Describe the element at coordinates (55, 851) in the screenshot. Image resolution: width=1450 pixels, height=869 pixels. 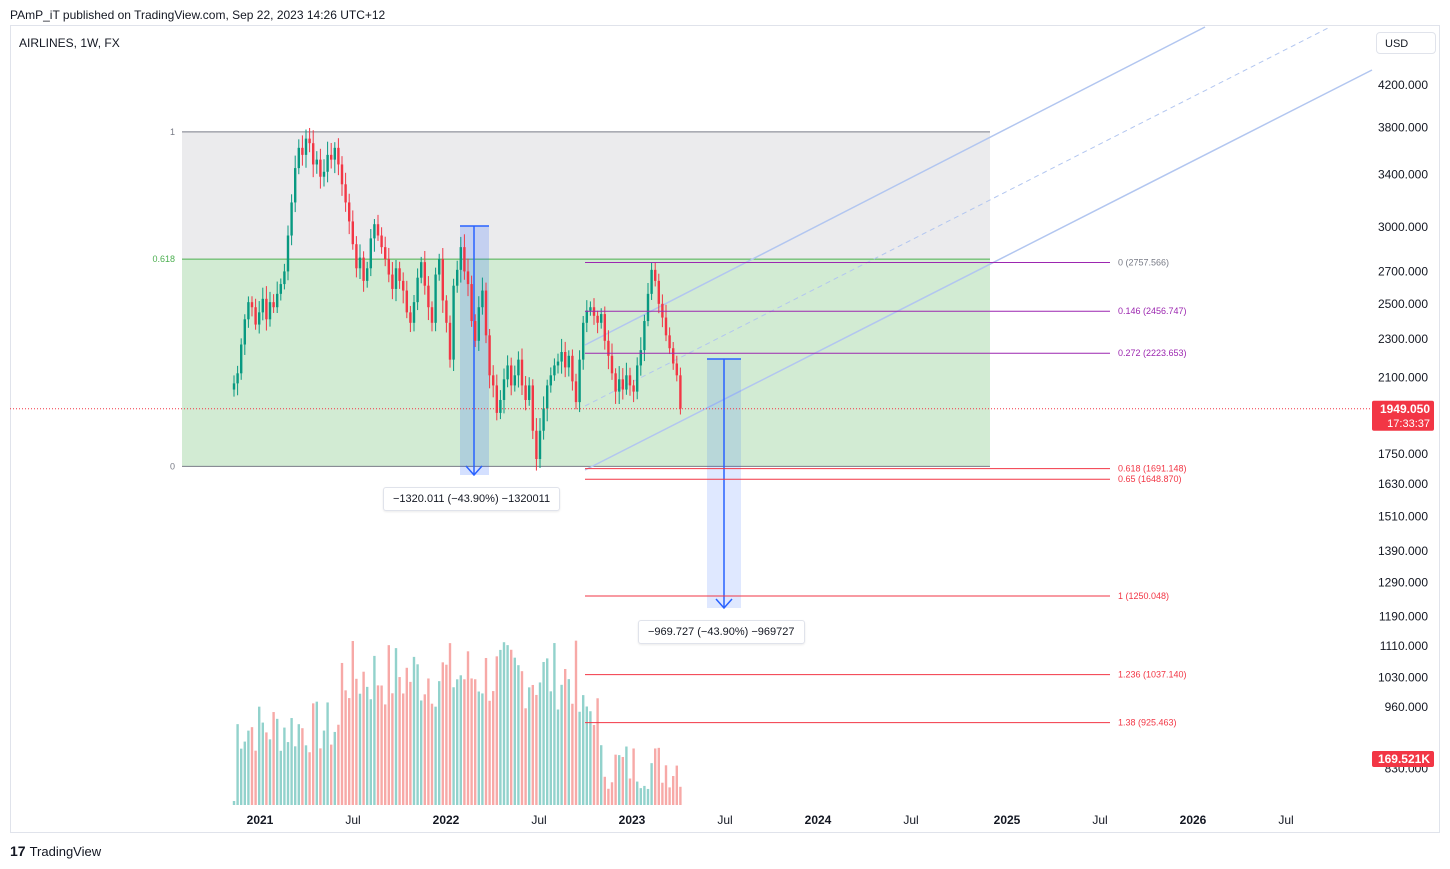
I see `brand-footer: 17 TradingView` at that location.